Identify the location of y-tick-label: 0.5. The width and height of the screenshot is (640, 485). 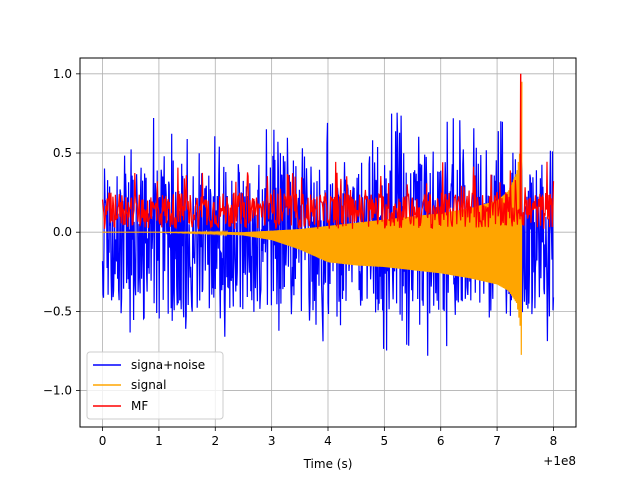
(62, 153).